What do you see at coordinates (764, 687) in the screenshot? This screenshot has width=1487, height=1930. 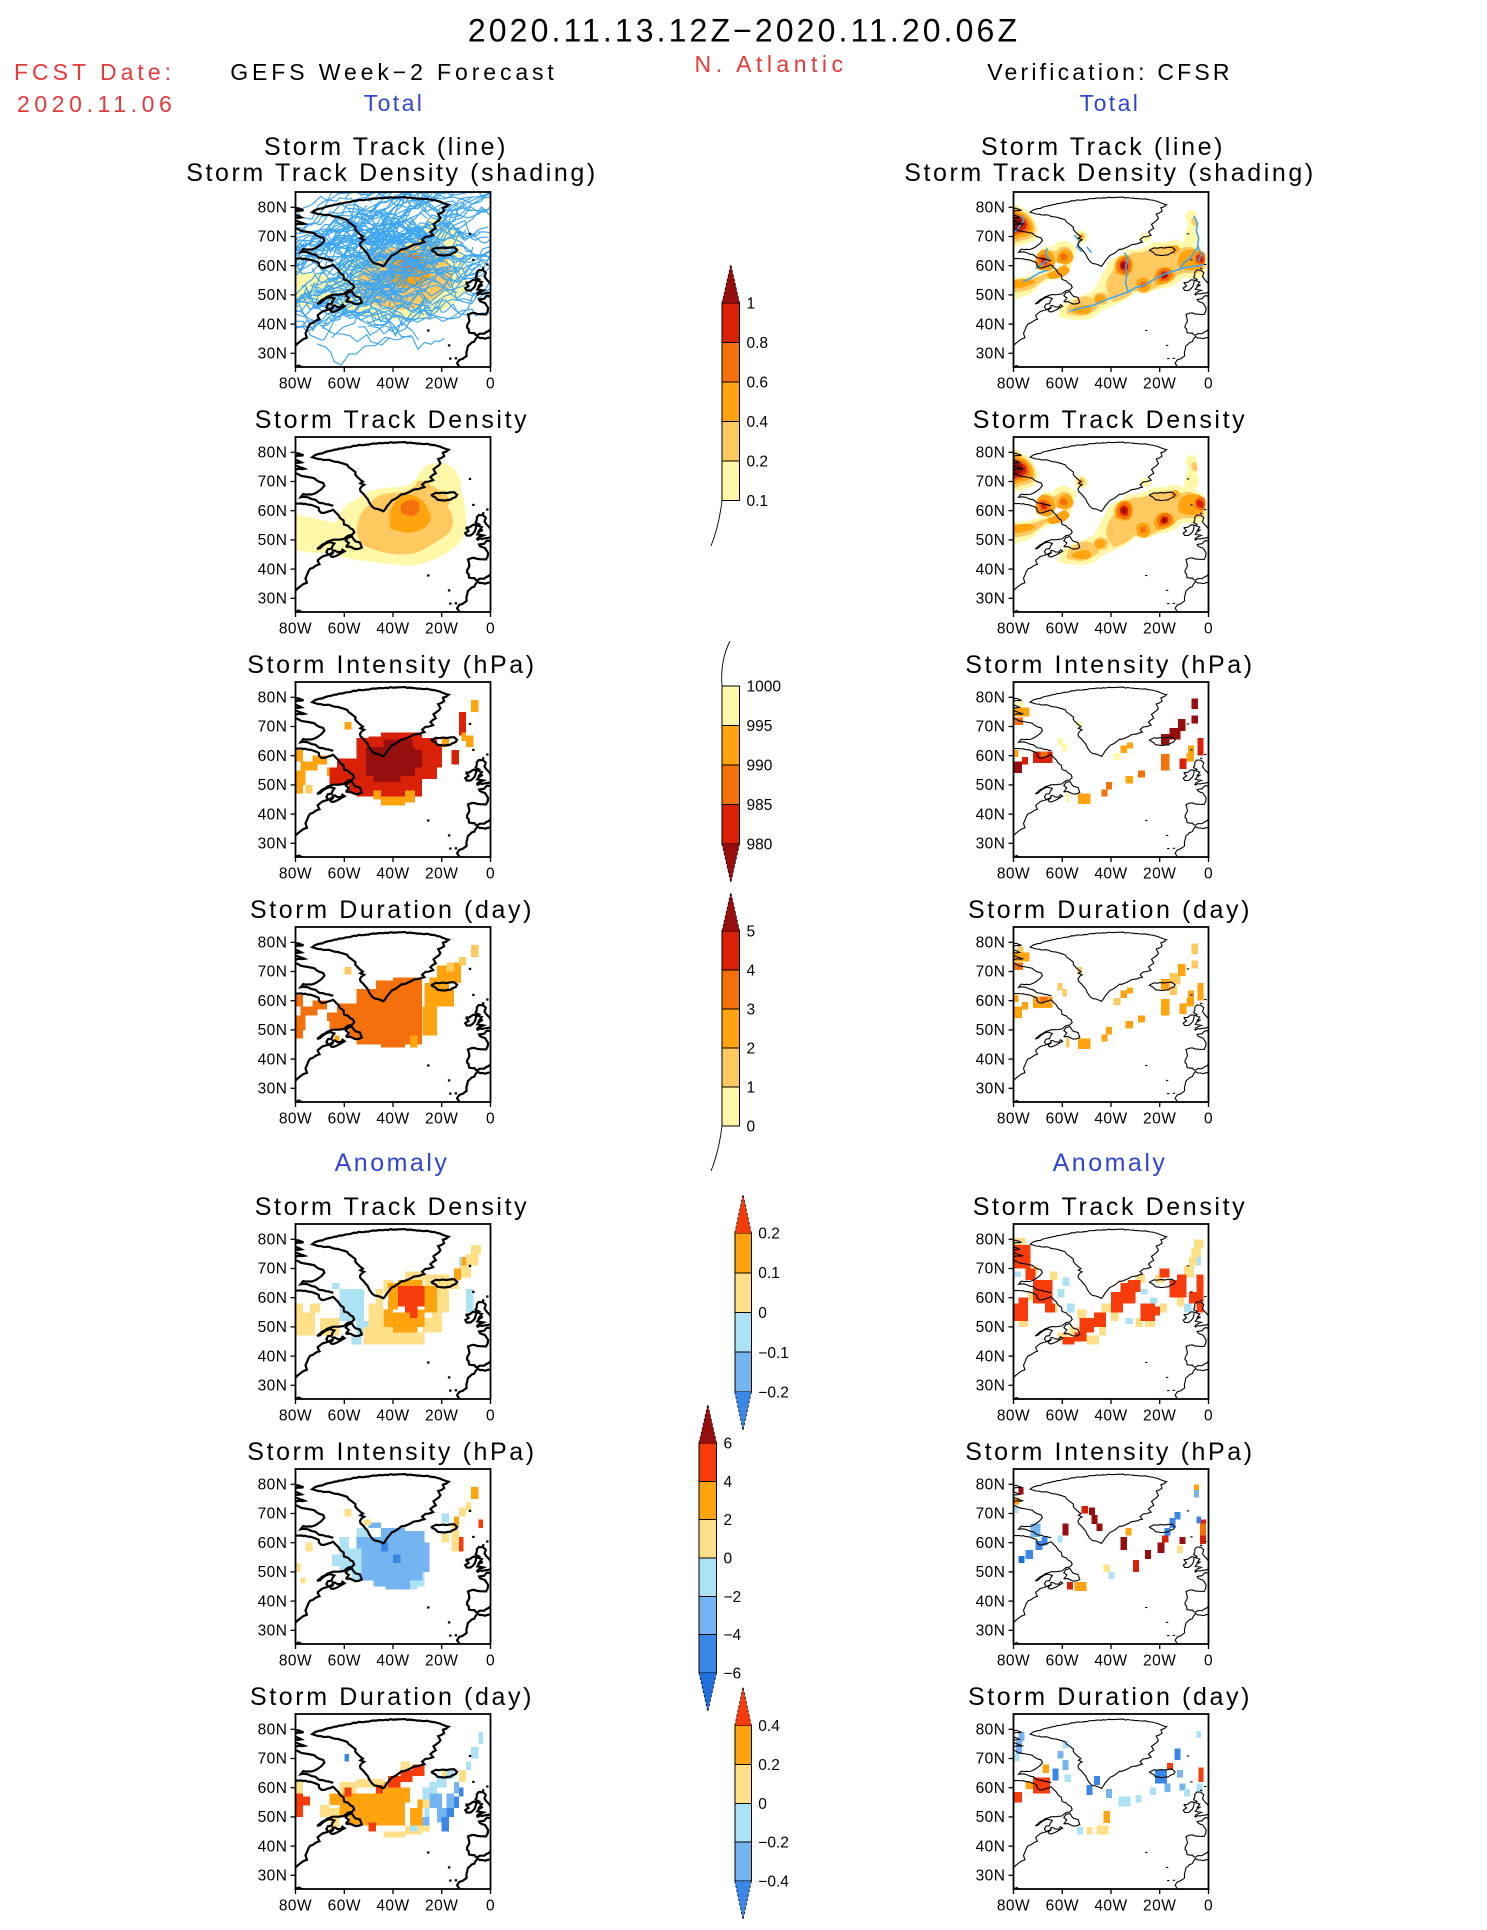 I see `svg-text: 1000` at bounding box center [764, 687].